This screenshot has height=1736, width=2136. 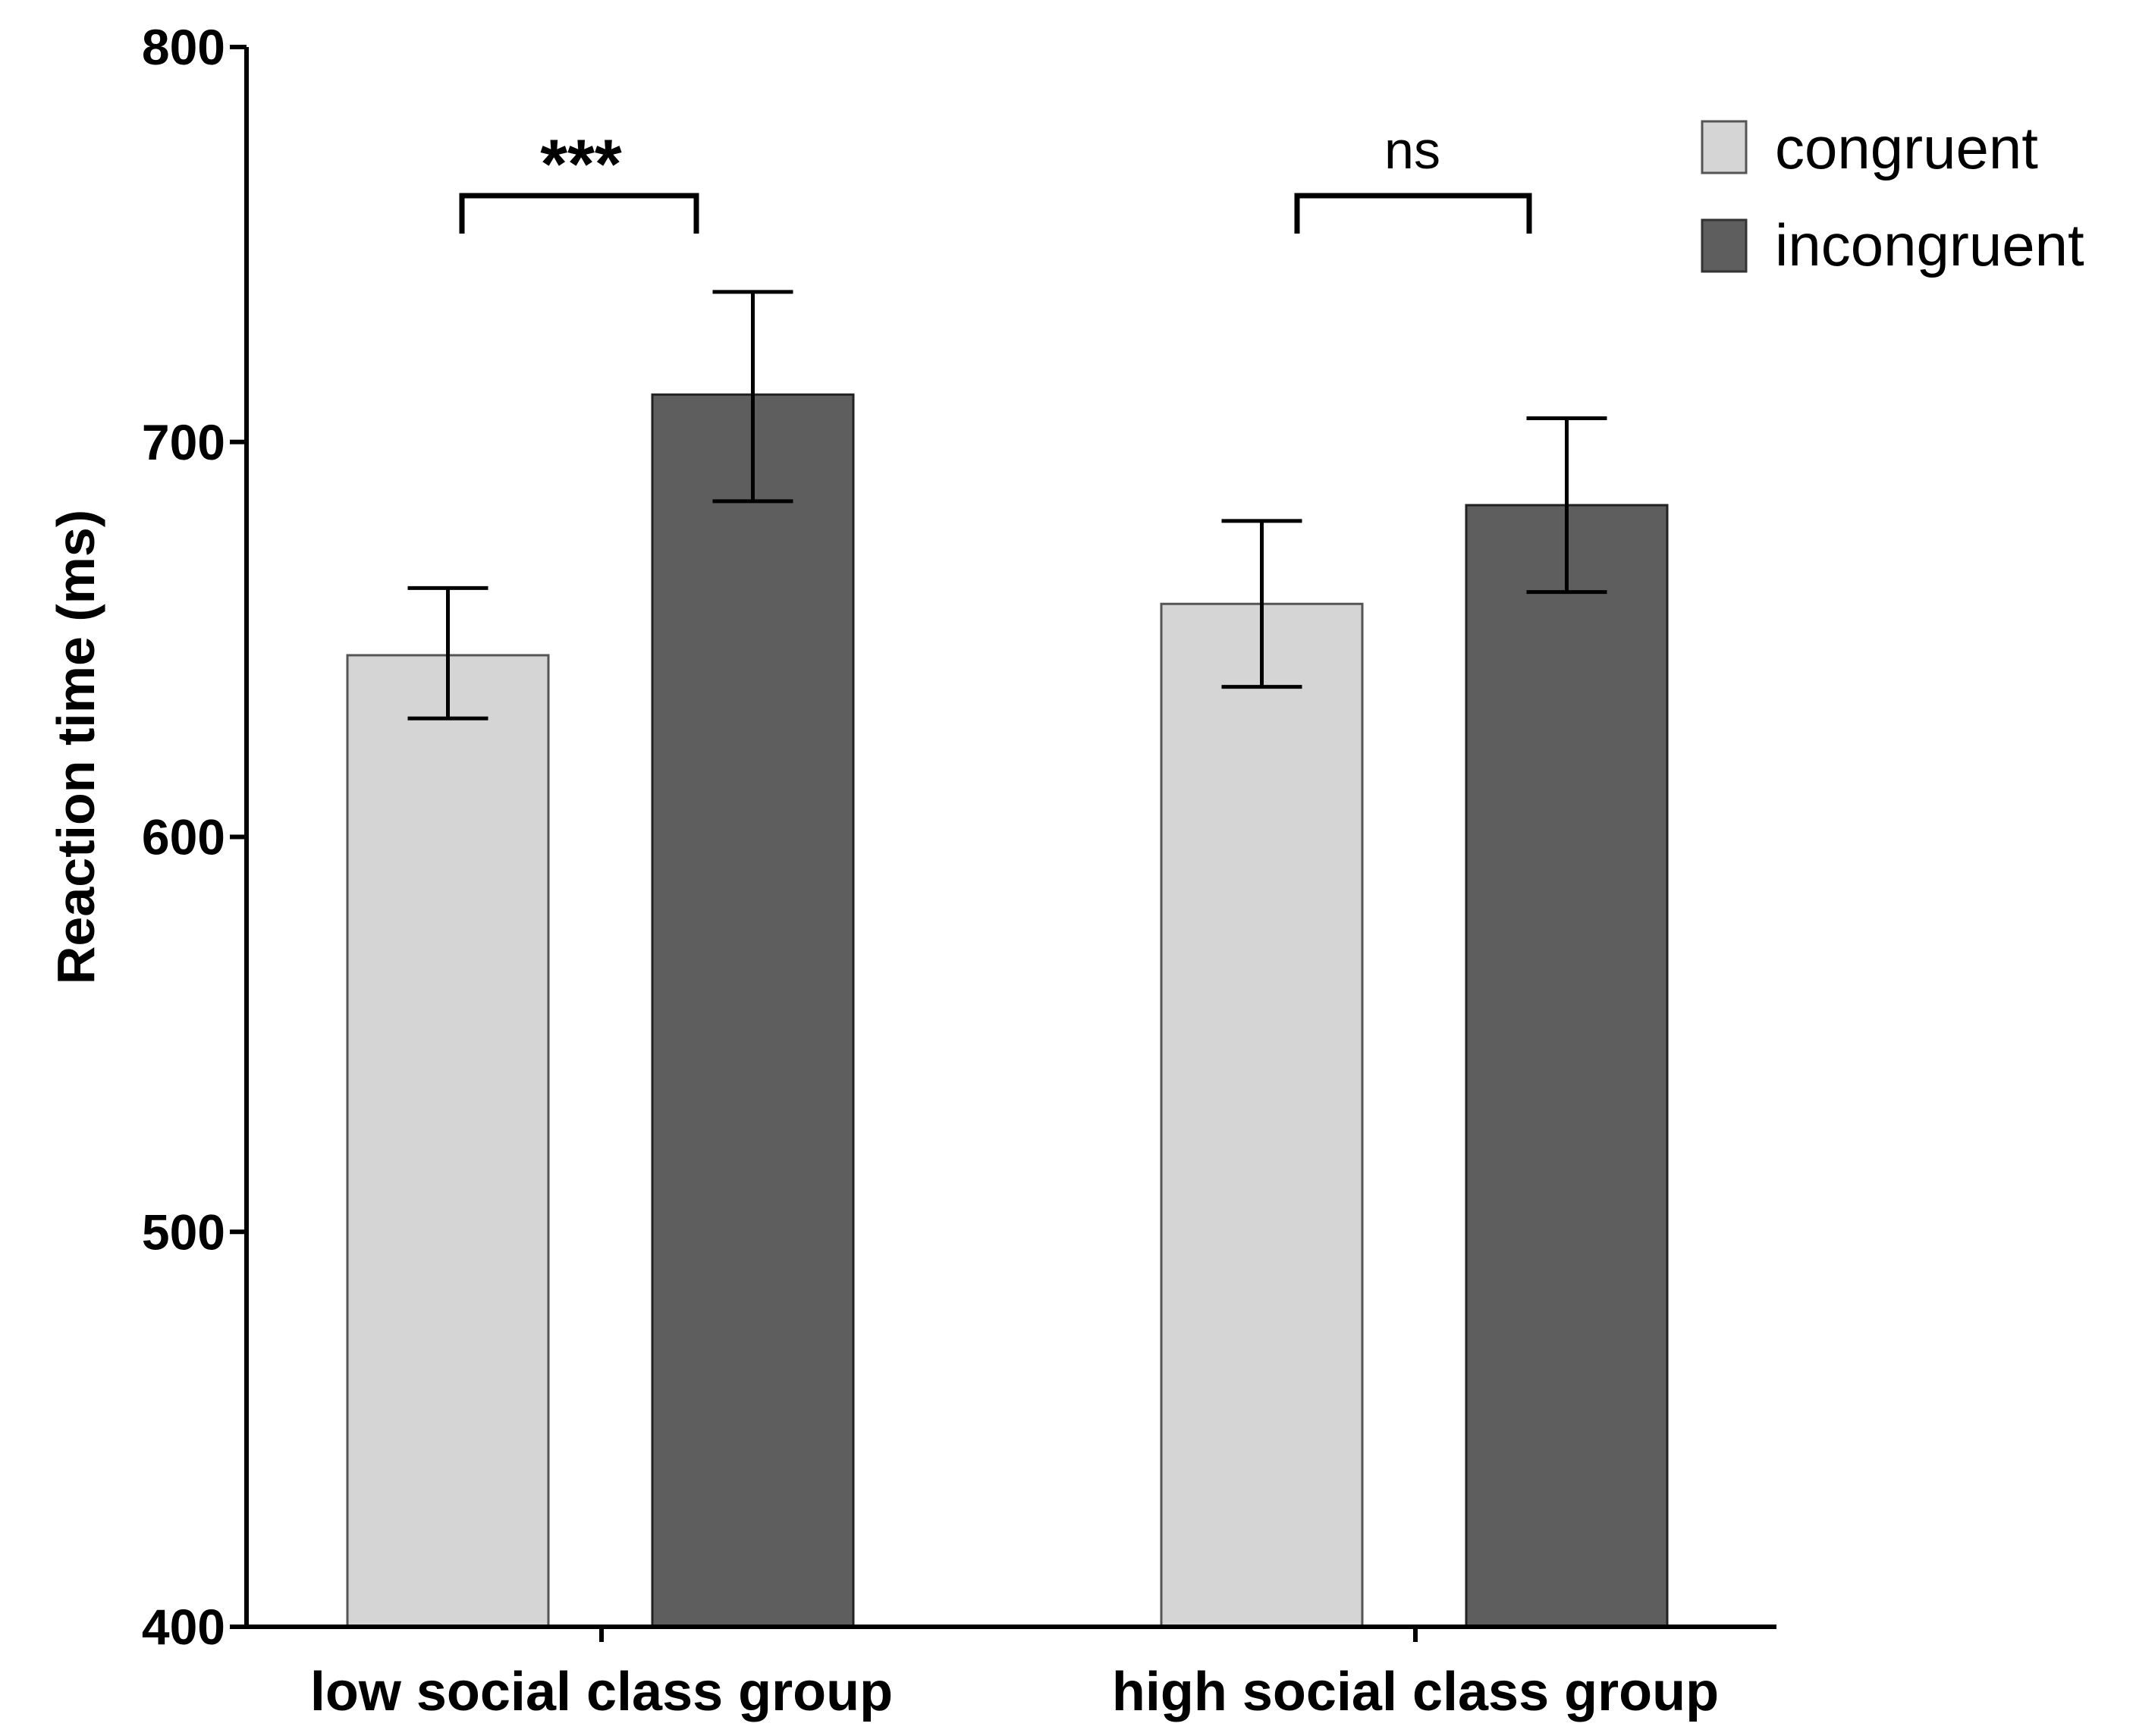 What do you see at coordinates (1262, 1115) in the screenshot?
I see `bar-congruent-high-social-class` at bounding box center [1262, 1115].